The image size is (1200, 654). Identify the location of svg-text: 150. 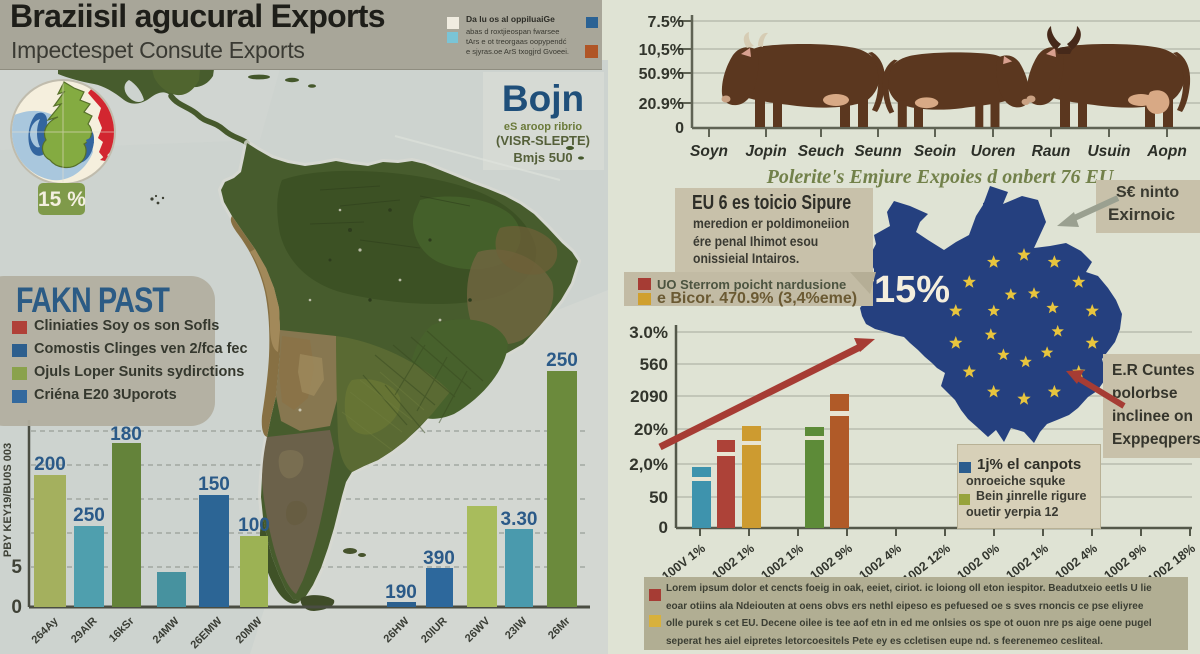
(214, 484).